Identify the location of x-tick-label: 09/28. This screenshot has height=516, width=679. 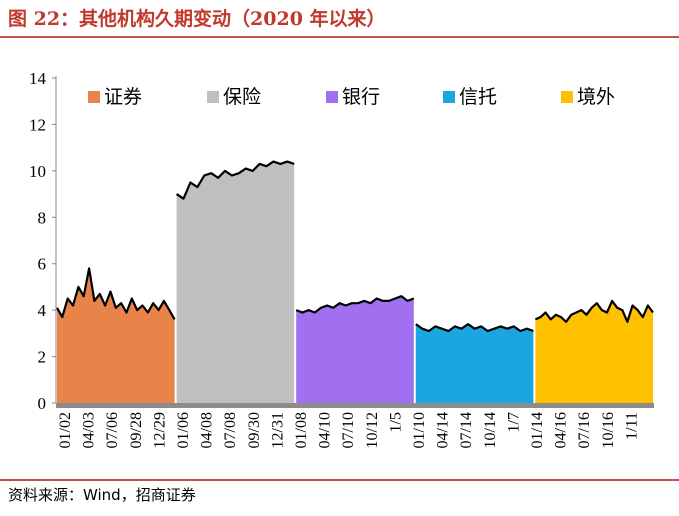
(136, 430).